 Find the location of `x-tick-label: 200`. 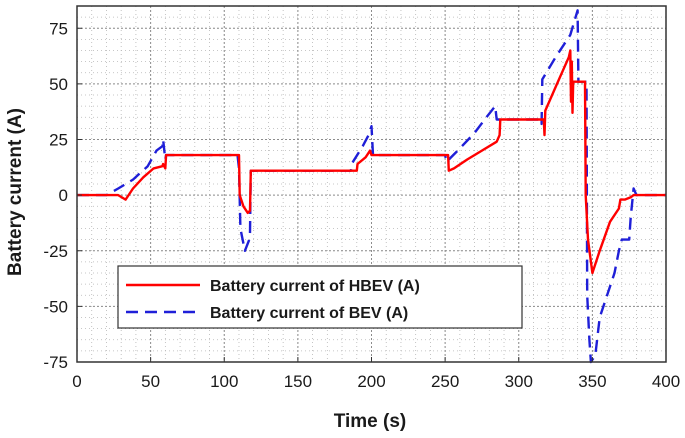

x-tick-label: 200 is located at coordinates (371, 381).